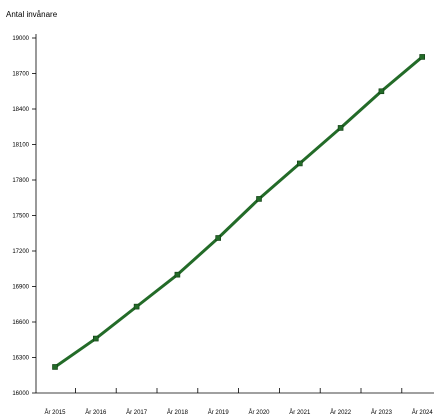  I want to click on x-tick-label: År 2016, so click(96, 412).